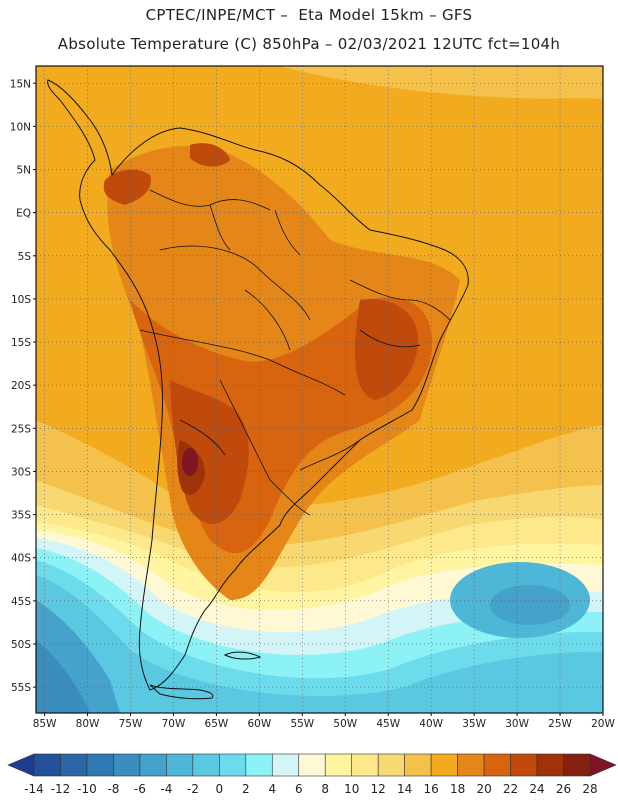 The image size is (618, 800). I want to click on lon-tick-label: 20W, so click(603, 724).